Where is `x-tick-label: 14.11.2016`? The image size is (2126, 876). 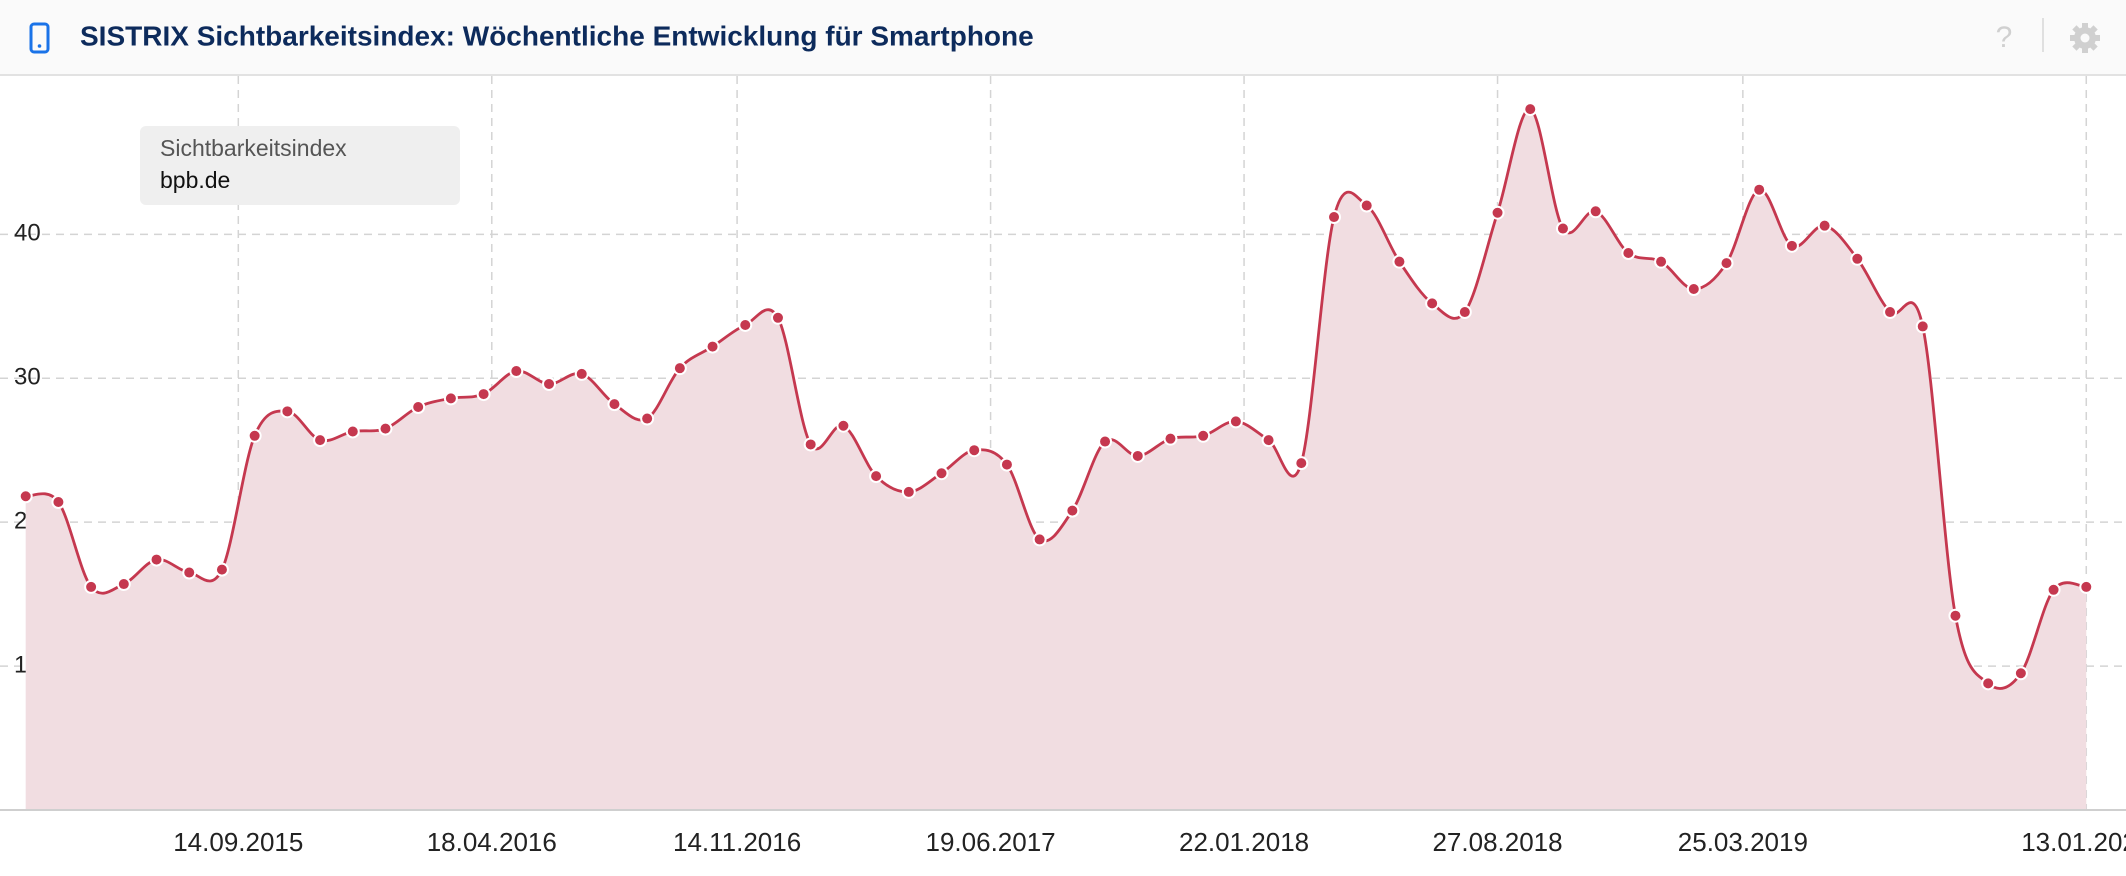
x-tick-label: 14.11.2016 is located at coordinates (737, 842).